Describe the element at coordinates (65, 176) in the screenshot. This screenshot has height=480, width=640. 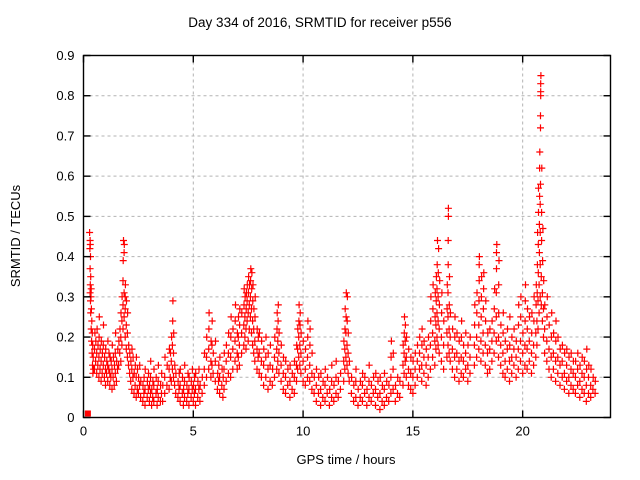
I see `y-tick-label: 0.6` at that location.